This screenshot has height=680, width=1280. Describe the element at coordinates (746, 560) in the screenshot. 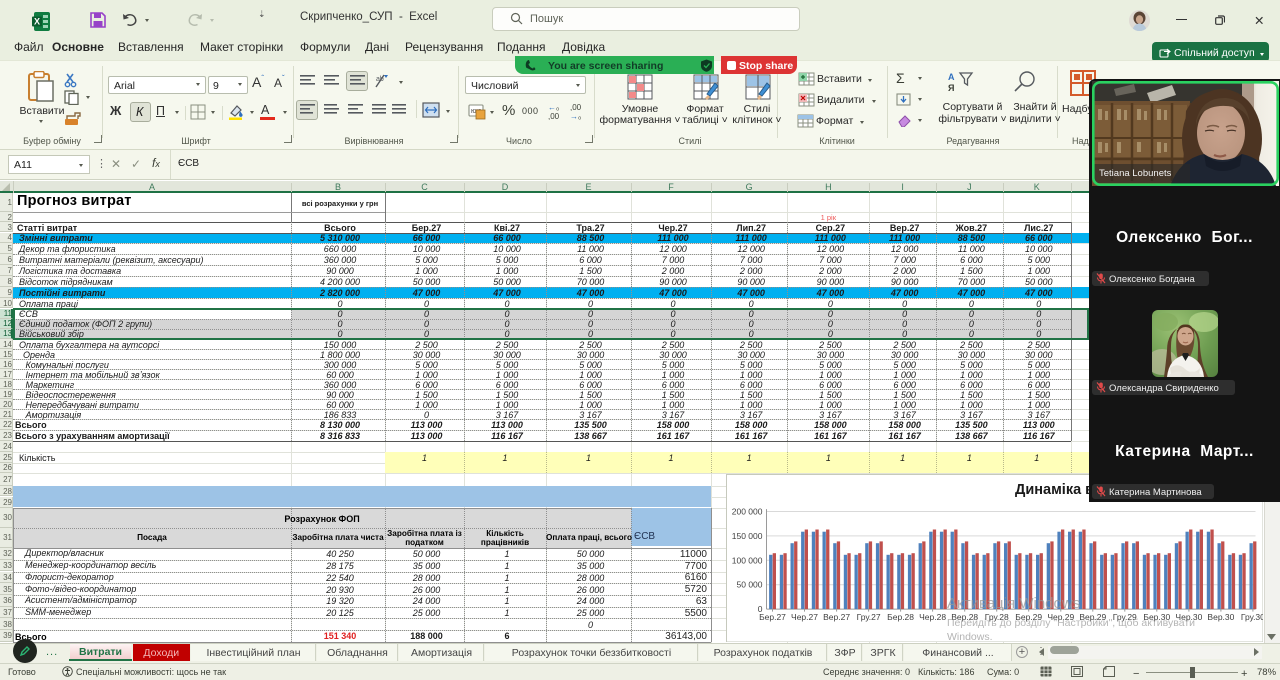

I see `svg-text: 100 000` at that location.